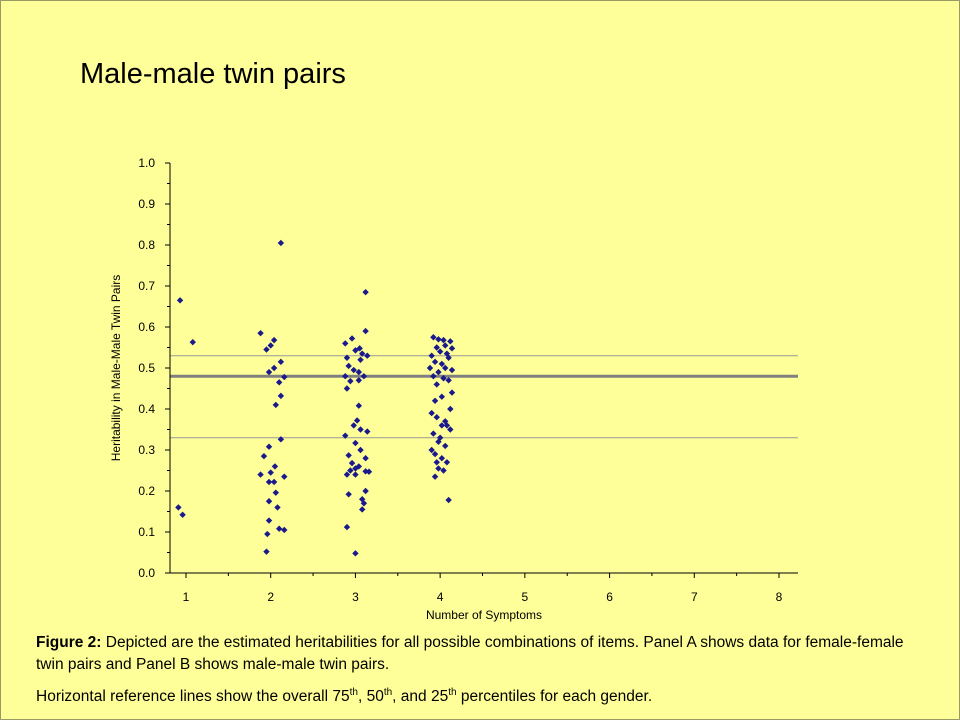 The image size is (960, 720). I want to click on x-tick-label: 3, so click(355, 597).